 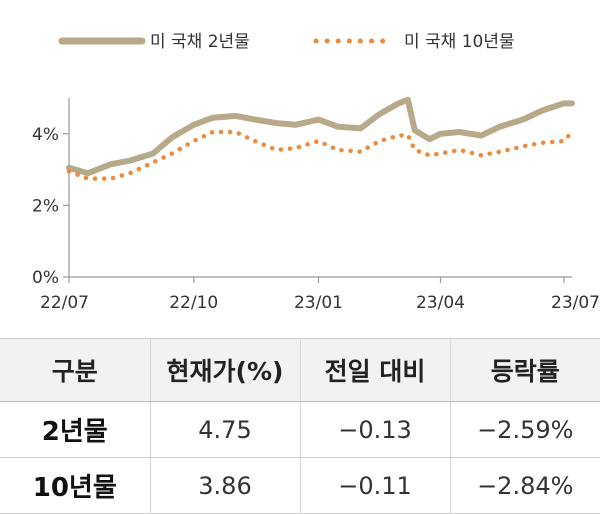 I want to click on header-category: 구분, so click(x=75, y=370).